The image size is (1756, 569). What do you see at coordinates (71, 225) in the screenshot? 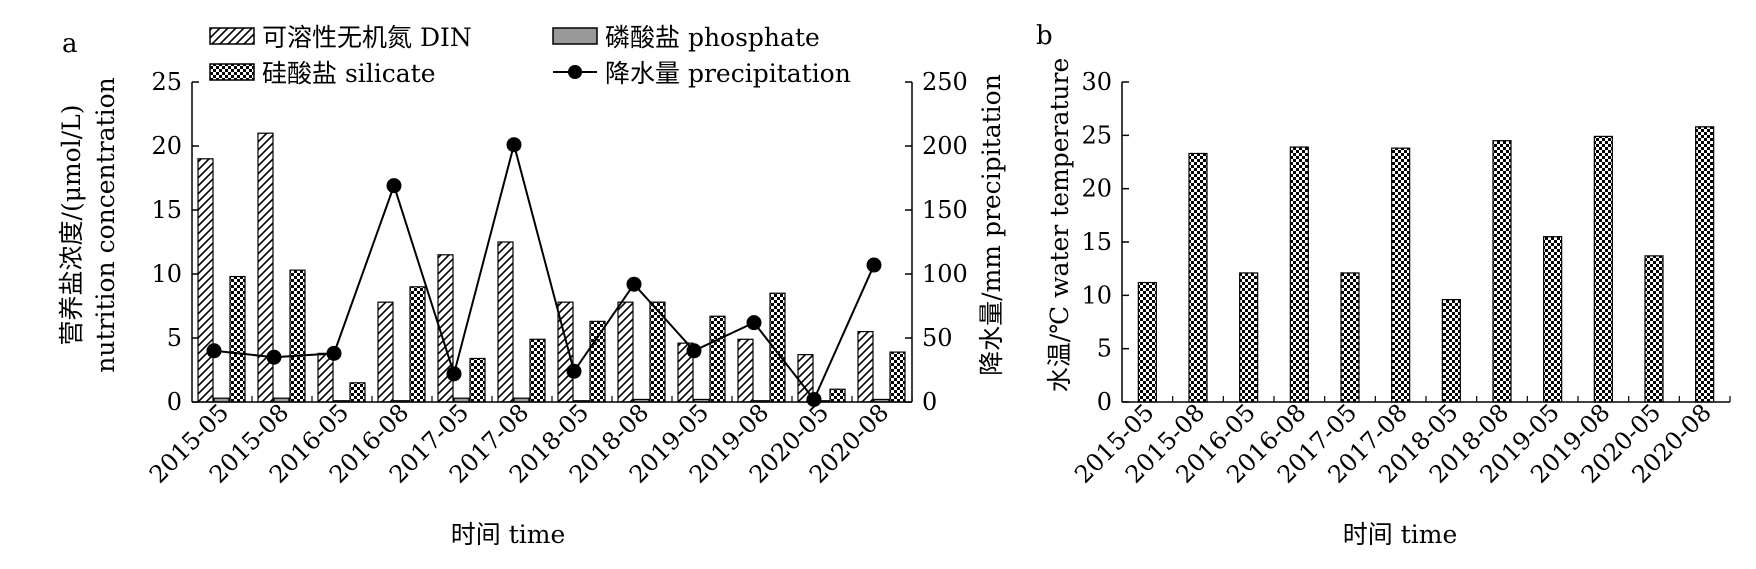
I see `y-axis-label-a-line1: 营养盐浓度/(μmol/L)` at bounding box center [71, 225].